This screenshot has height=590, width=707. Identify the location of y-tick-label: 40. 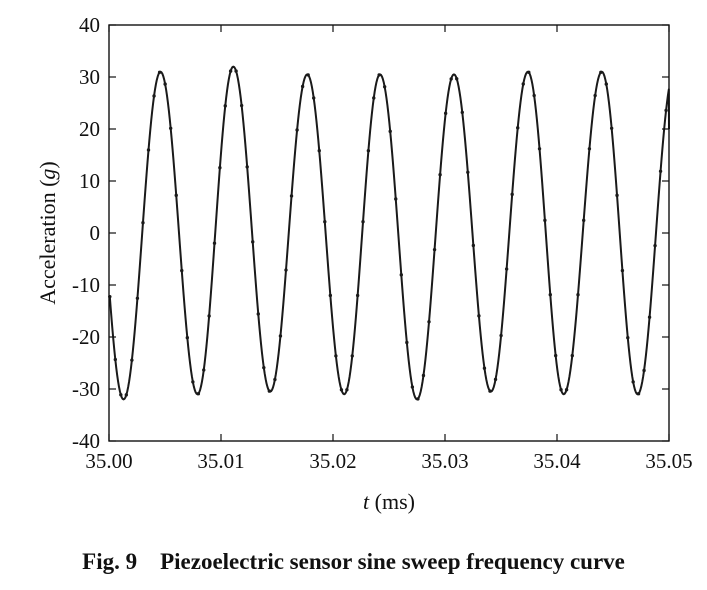
(89, 25).